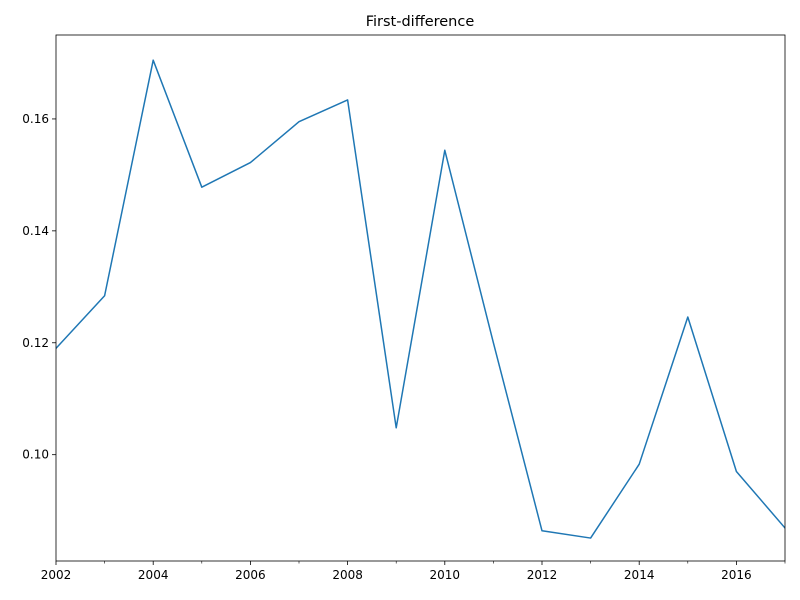 The width and height of the screenshot is (800, 600). I want to click on x-tick-label: 2012, so click(542, 575).